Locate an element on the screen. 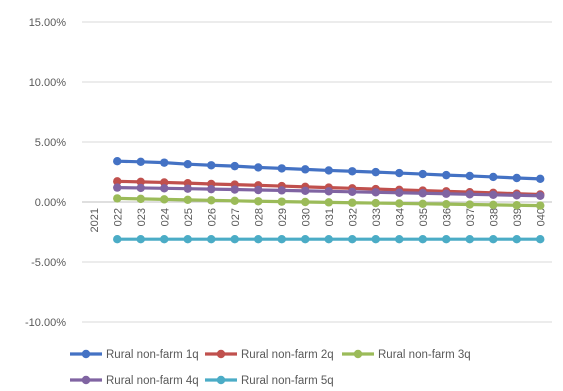  legend-item: Rural non-farm 1q is located at coordinates (134, 355).